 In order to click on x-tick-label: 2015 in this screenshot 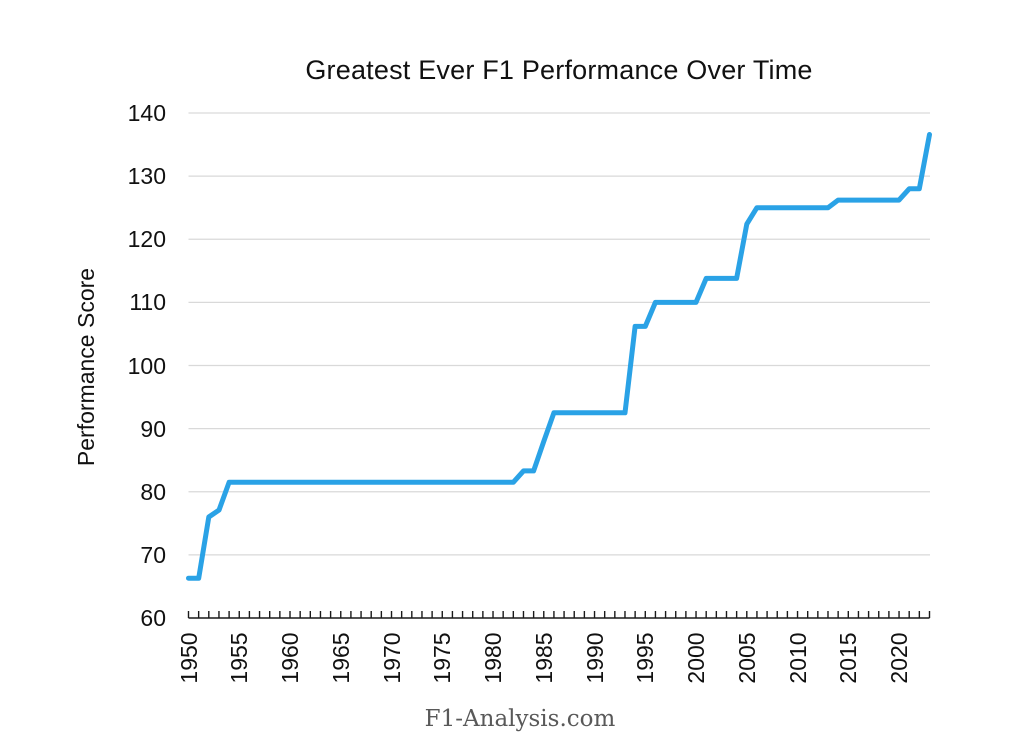, I will do `click(848, 658)`.